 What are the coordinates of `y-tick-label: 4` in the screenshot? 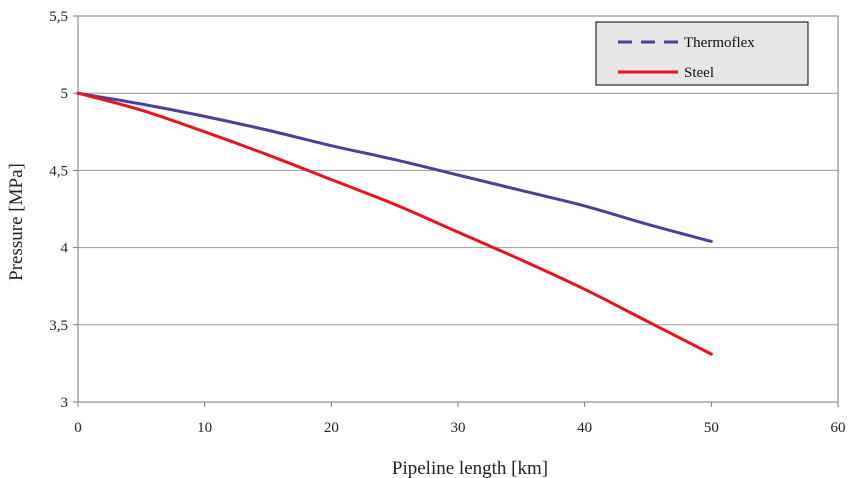 It's located at (65, 249).